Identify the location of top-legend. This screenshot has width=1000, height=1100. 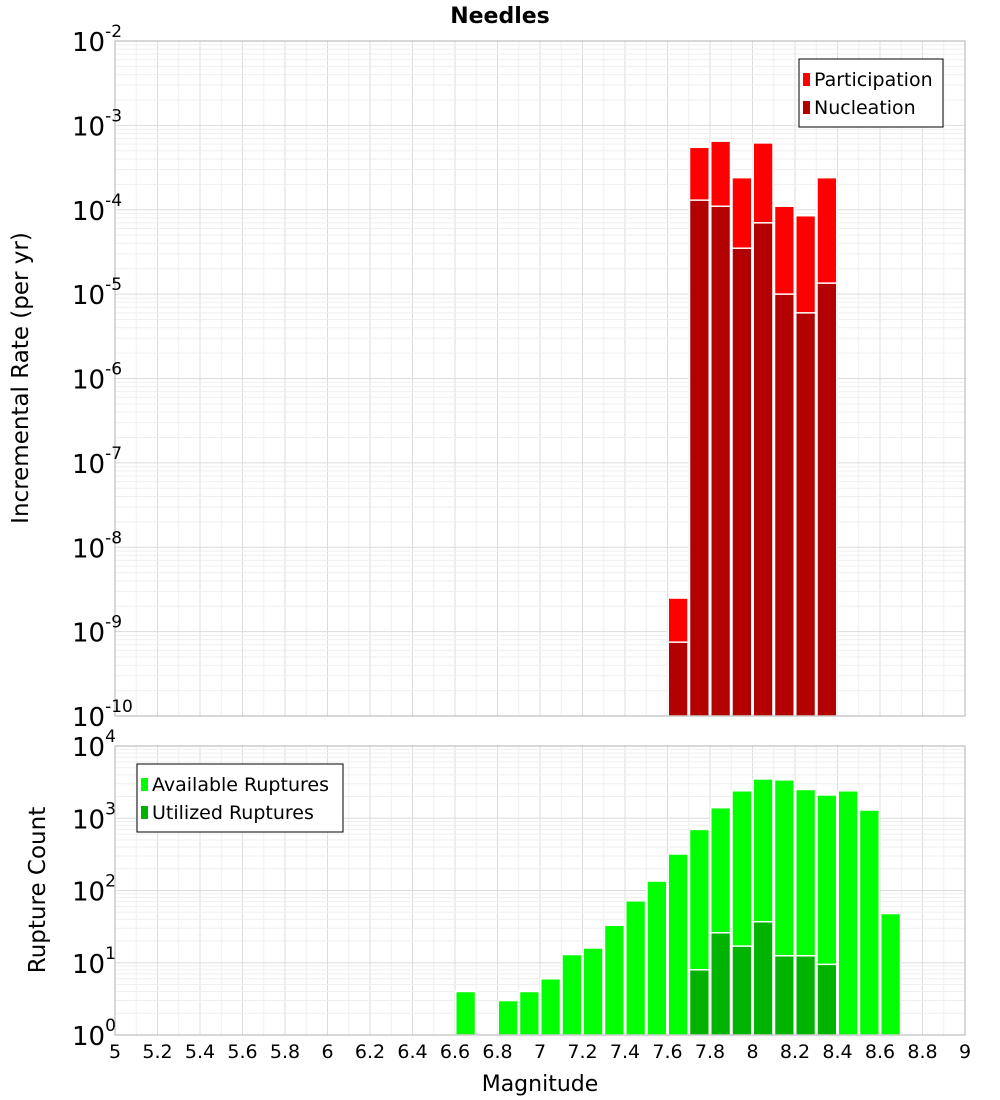
(871, 93).